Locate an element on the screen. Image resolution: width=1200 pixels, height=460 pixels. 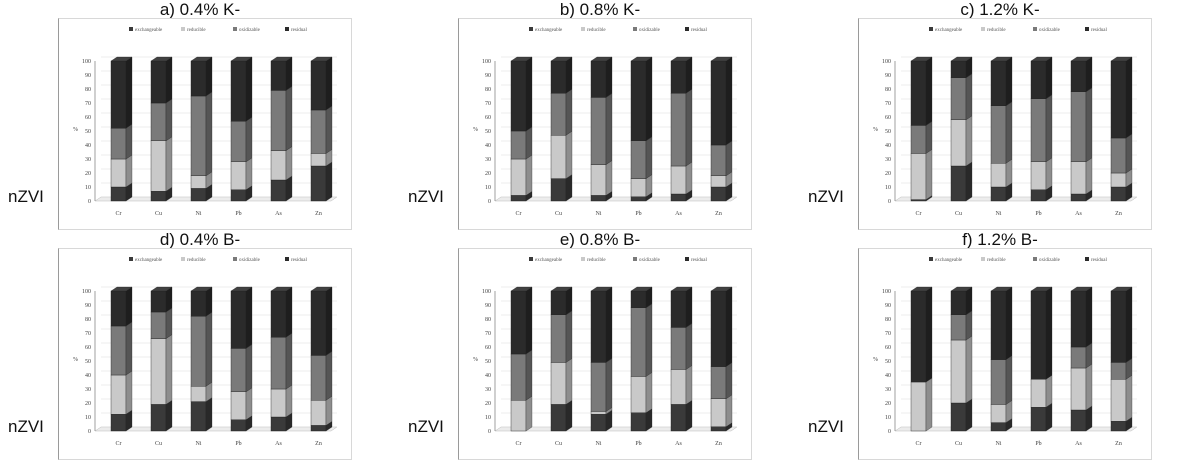
x-tick-label: Zn is located at coordinates (718, 444).